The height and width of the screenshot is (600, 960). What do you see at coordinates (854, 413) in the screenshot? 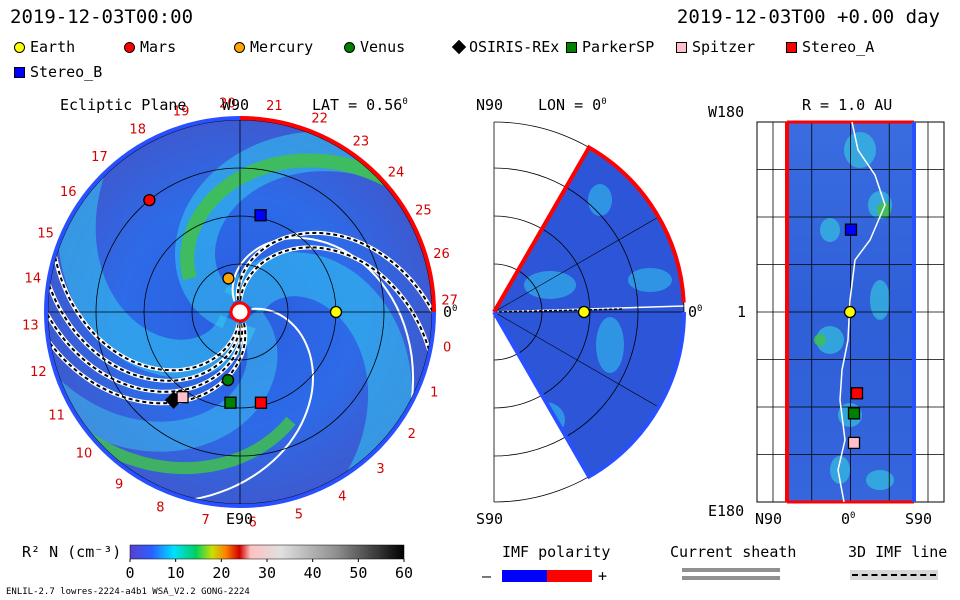
I see `sphere-body-parkersp` at bounding box center [854, 413].